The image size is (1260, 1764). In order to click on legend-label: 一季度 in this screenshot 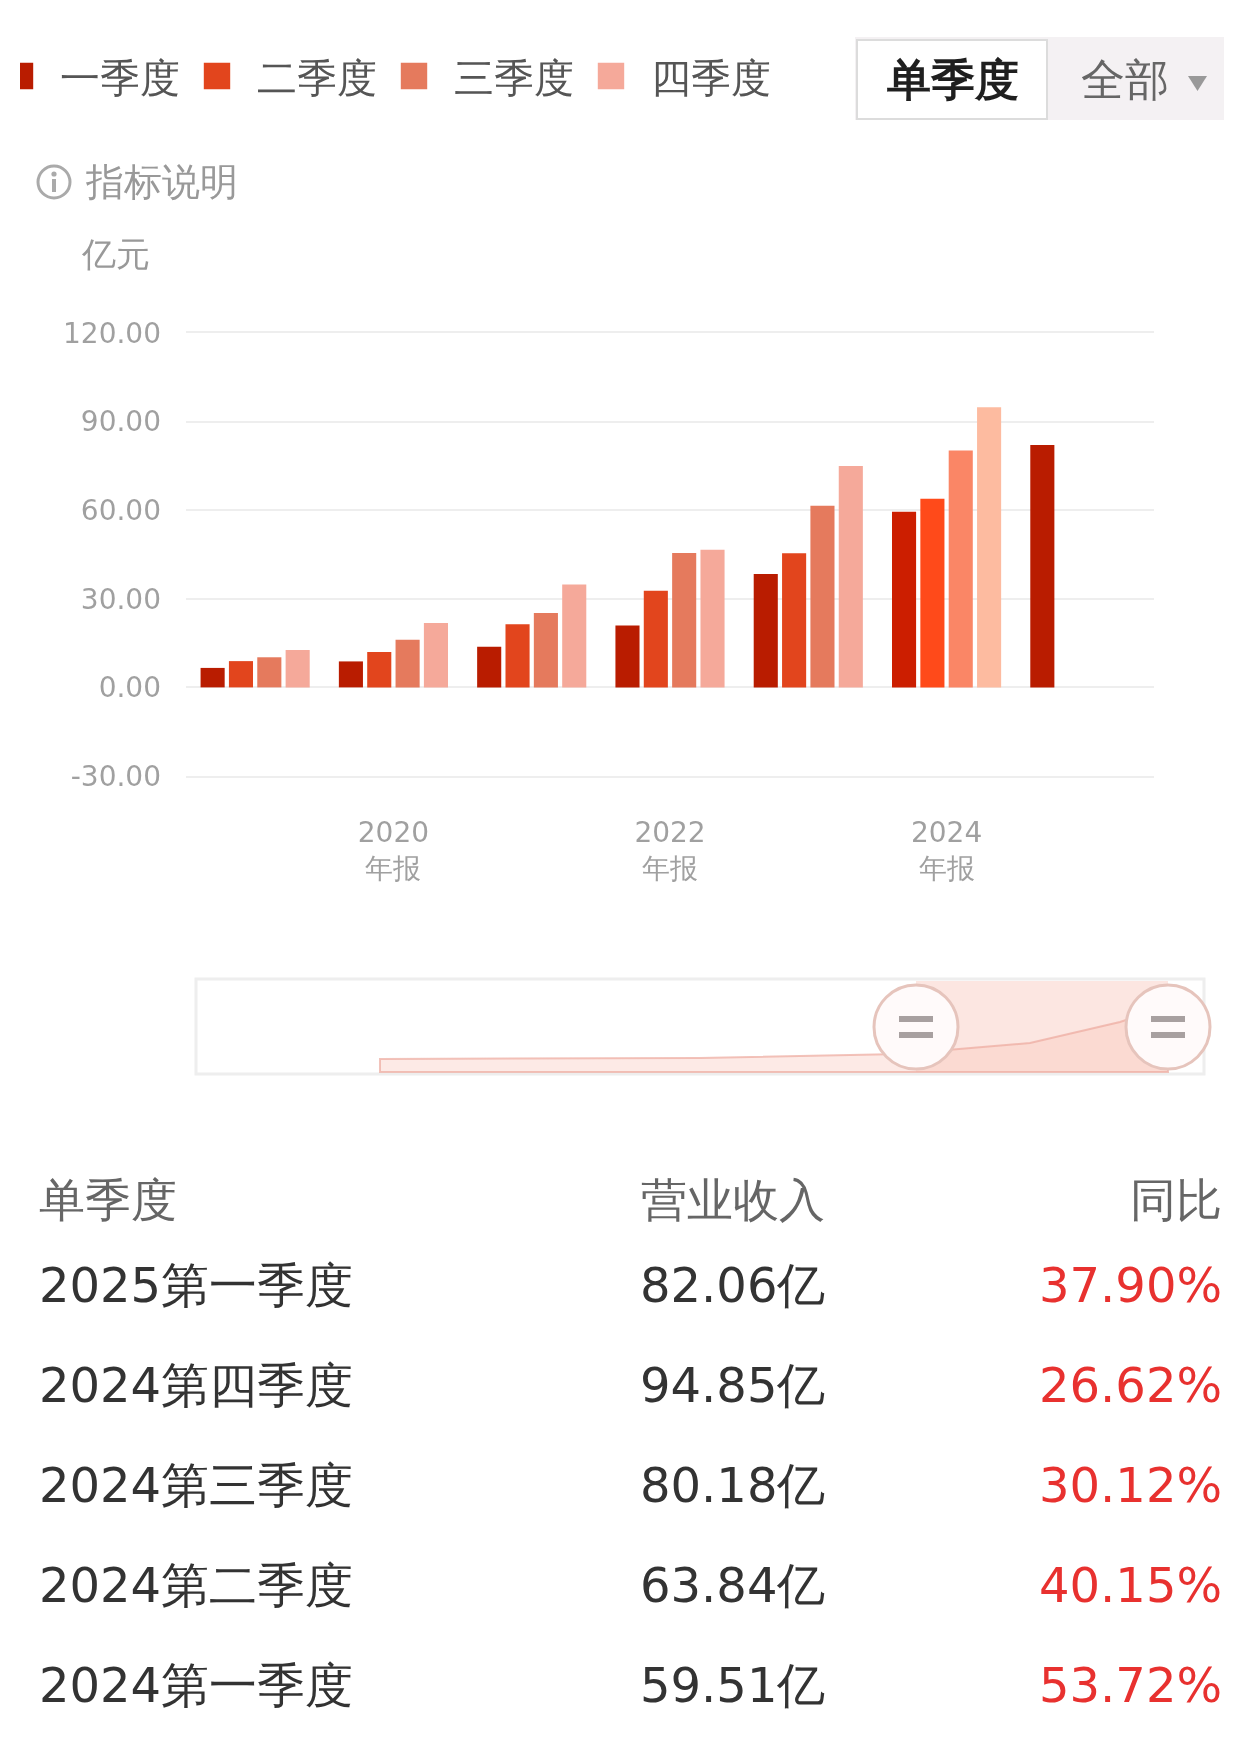, I will do `click(120, 77)`.